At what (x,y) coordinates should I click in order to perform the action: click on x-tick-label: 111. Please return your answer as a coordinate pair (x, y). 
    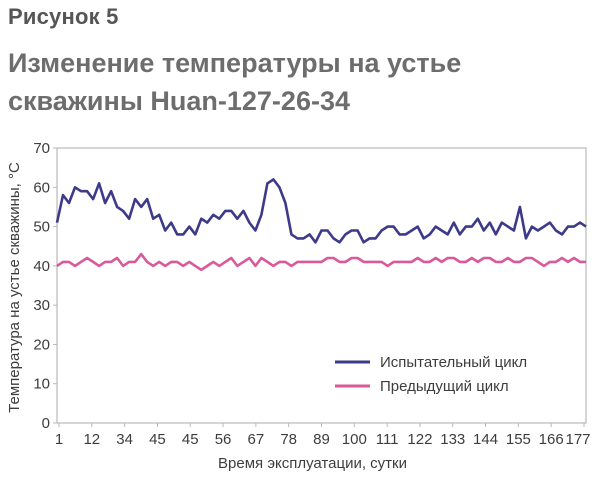
    Looking at the image, I should click on (387, 439).